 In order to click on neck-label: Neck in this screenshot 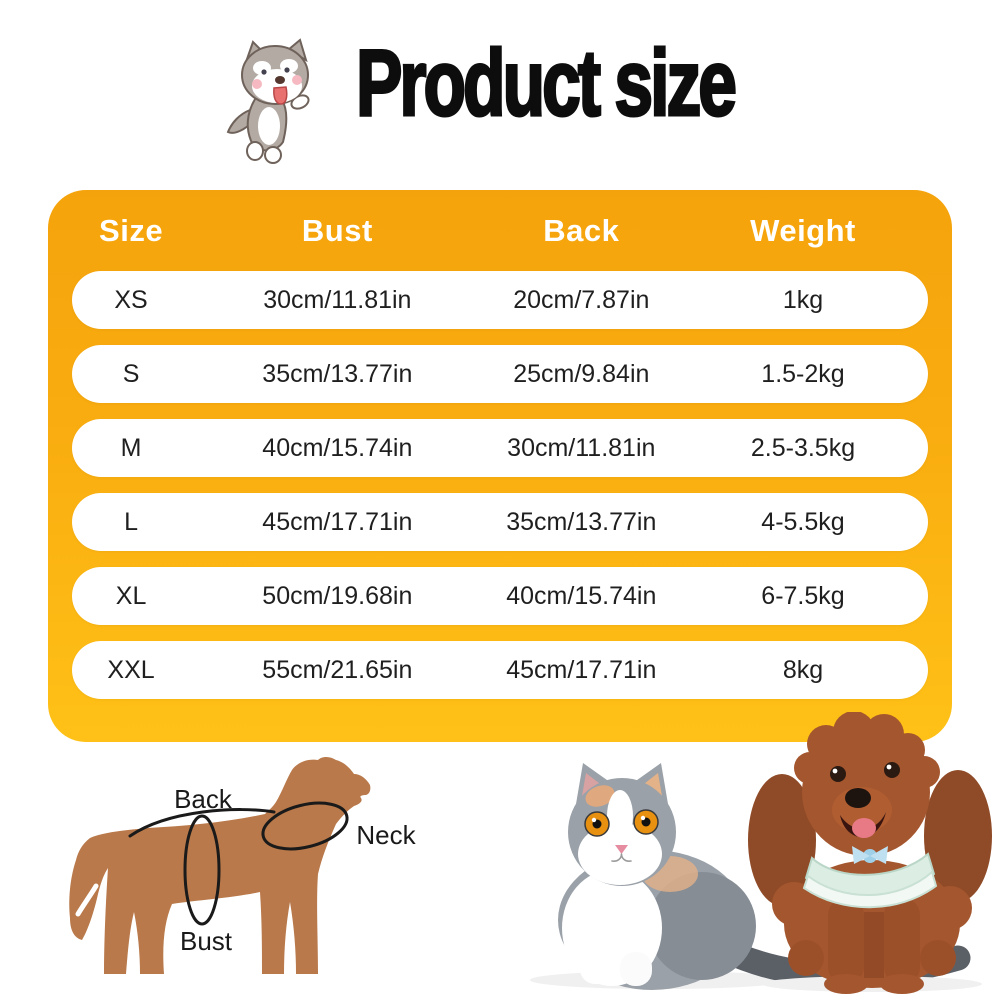, I will do `click(386, 835)`.